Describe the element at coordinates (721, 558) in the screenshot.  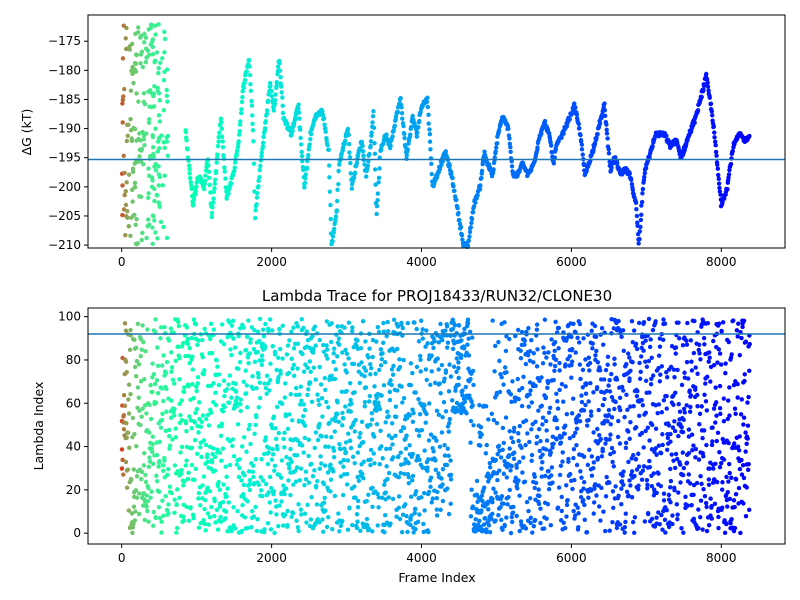
I see `lambda-x-tick-label: 8000` at that location.